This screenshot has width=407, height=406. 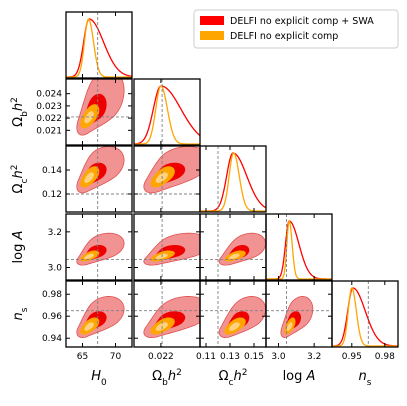 I want to click on ylabel-2-text: Ωch2, so click(x=20, y=179).